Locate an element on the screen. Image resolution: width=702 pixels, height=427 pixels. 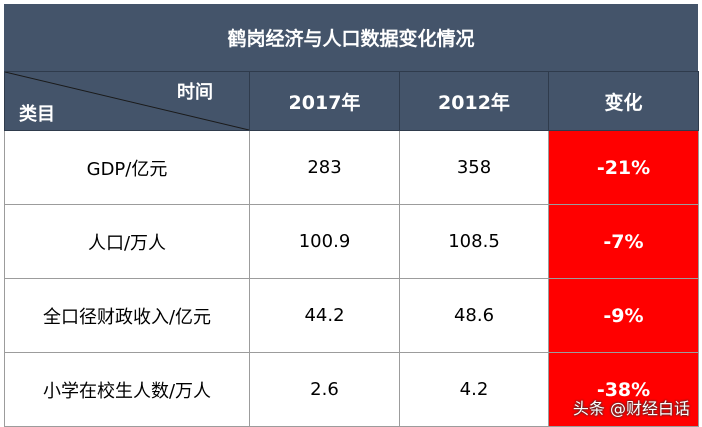
header-2012: 2012年 is located at coordinates (474, 101).